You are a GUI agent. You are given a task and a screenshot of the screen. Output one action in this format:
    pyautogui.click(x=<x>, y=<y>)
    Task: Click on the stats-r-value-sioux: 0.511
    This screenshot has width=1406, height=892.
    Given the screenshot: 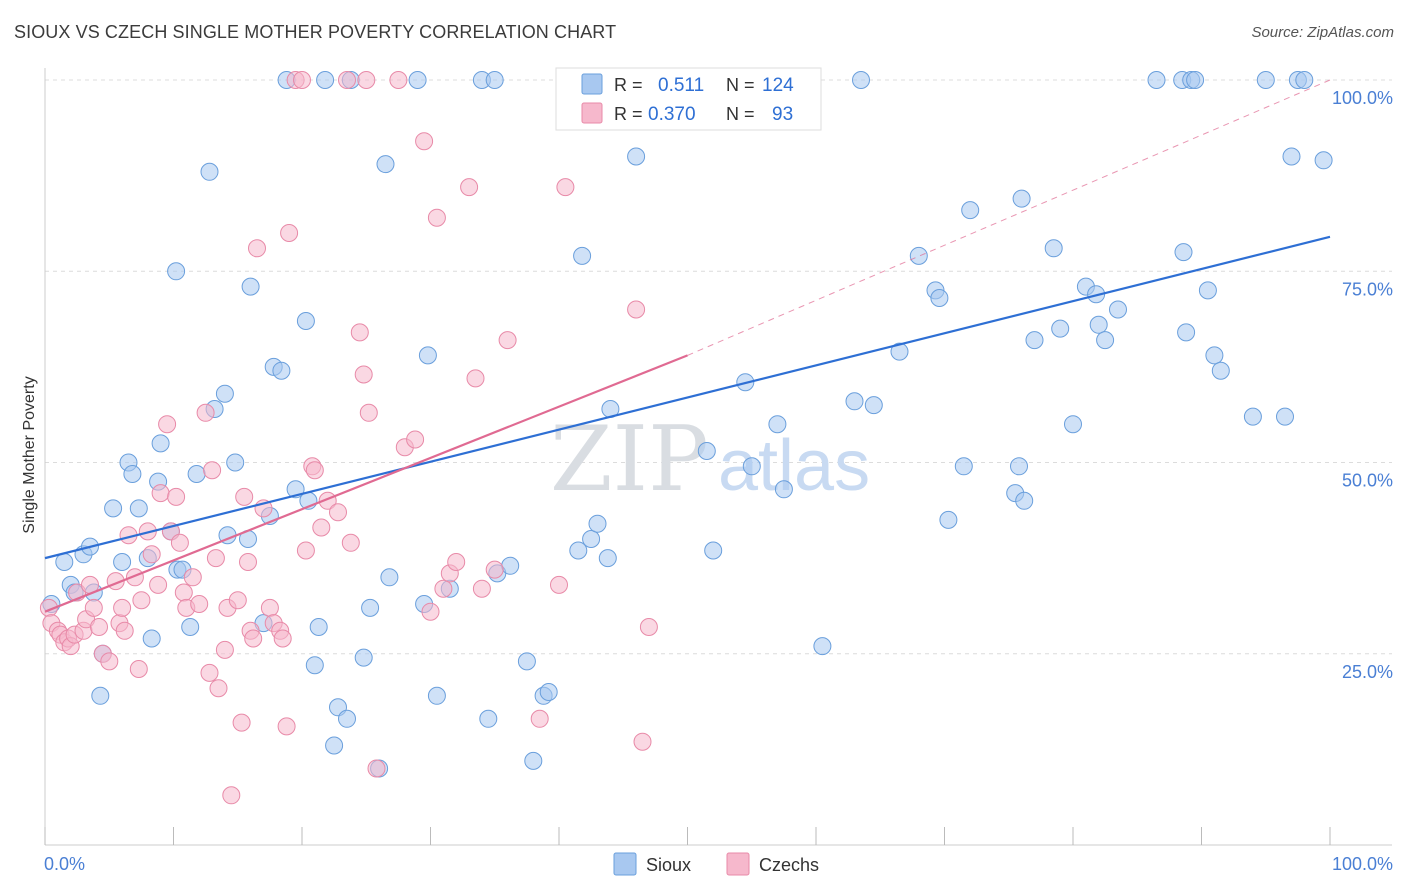 What is the action you would take?
    pyautogui.click(x=681, y=85)
    